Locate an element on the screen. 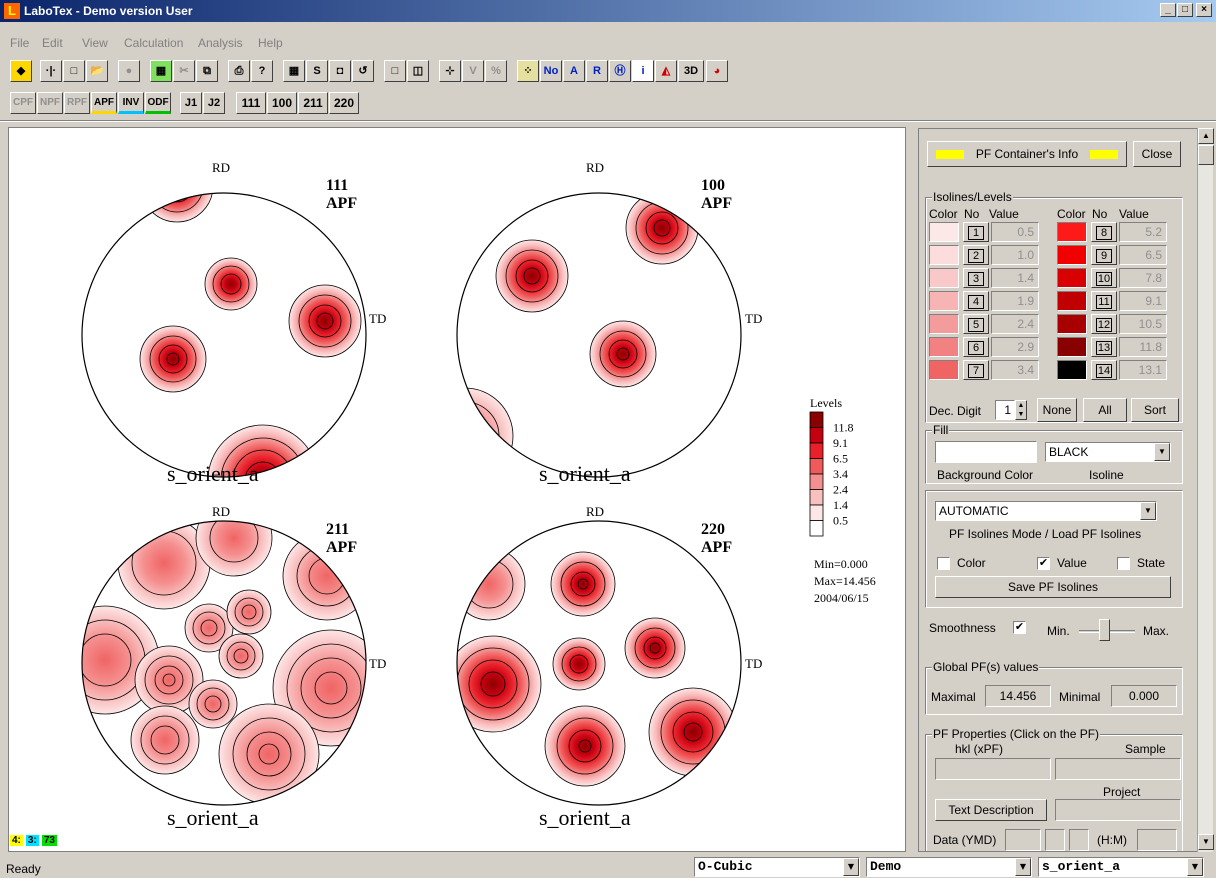 Image resolution: width=1216 pixels, height=878 pixels. data-day-field is located at coordinates (1079, 840).